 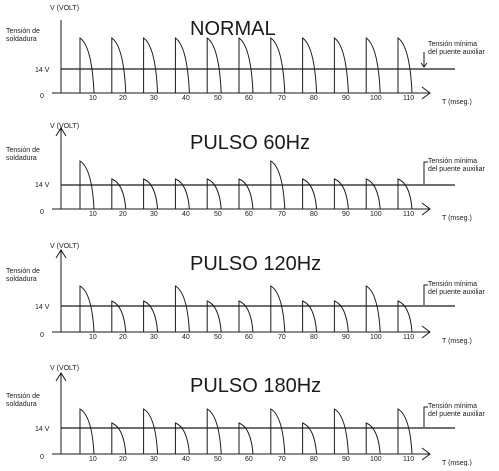 I want to click on panel-title: PULSO 180Hz, so click(x=255, y=386).